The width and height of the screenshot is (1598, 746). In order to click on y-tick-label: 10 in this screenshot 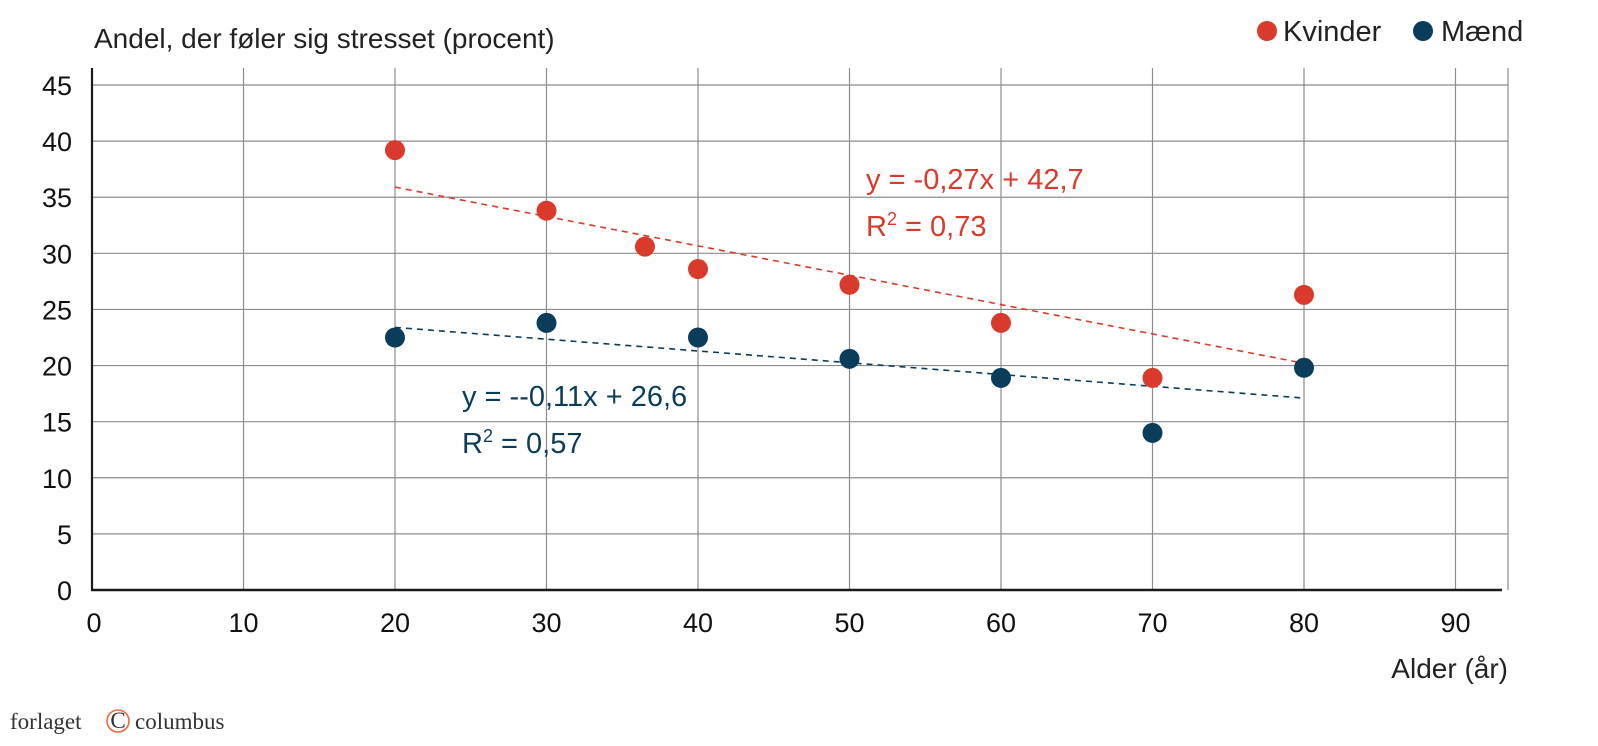, I will do `click(57, 479)`.